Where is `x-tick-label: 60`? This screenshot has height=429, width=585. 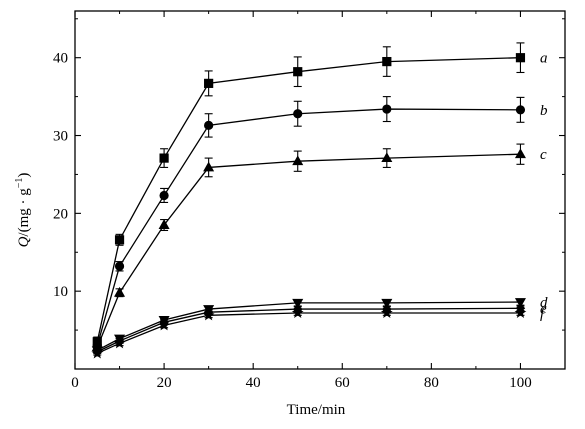 x-tick-label: 60 is located at coordinates (342, 383).